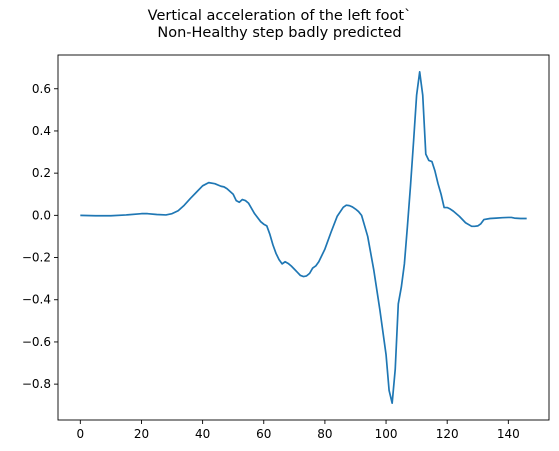 The width and height of the screenshot is (559, 451). Describe the element at coordinates (41, 173) in the screenshot. I see `y-tick-label: 0.2` at that location.